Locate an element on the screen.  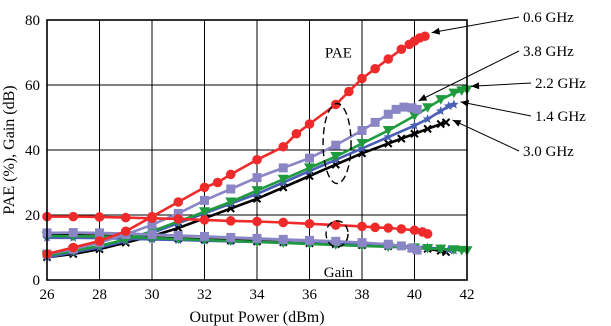
legend-entry: 3.0 GHz is located at coordinates (548, 152).